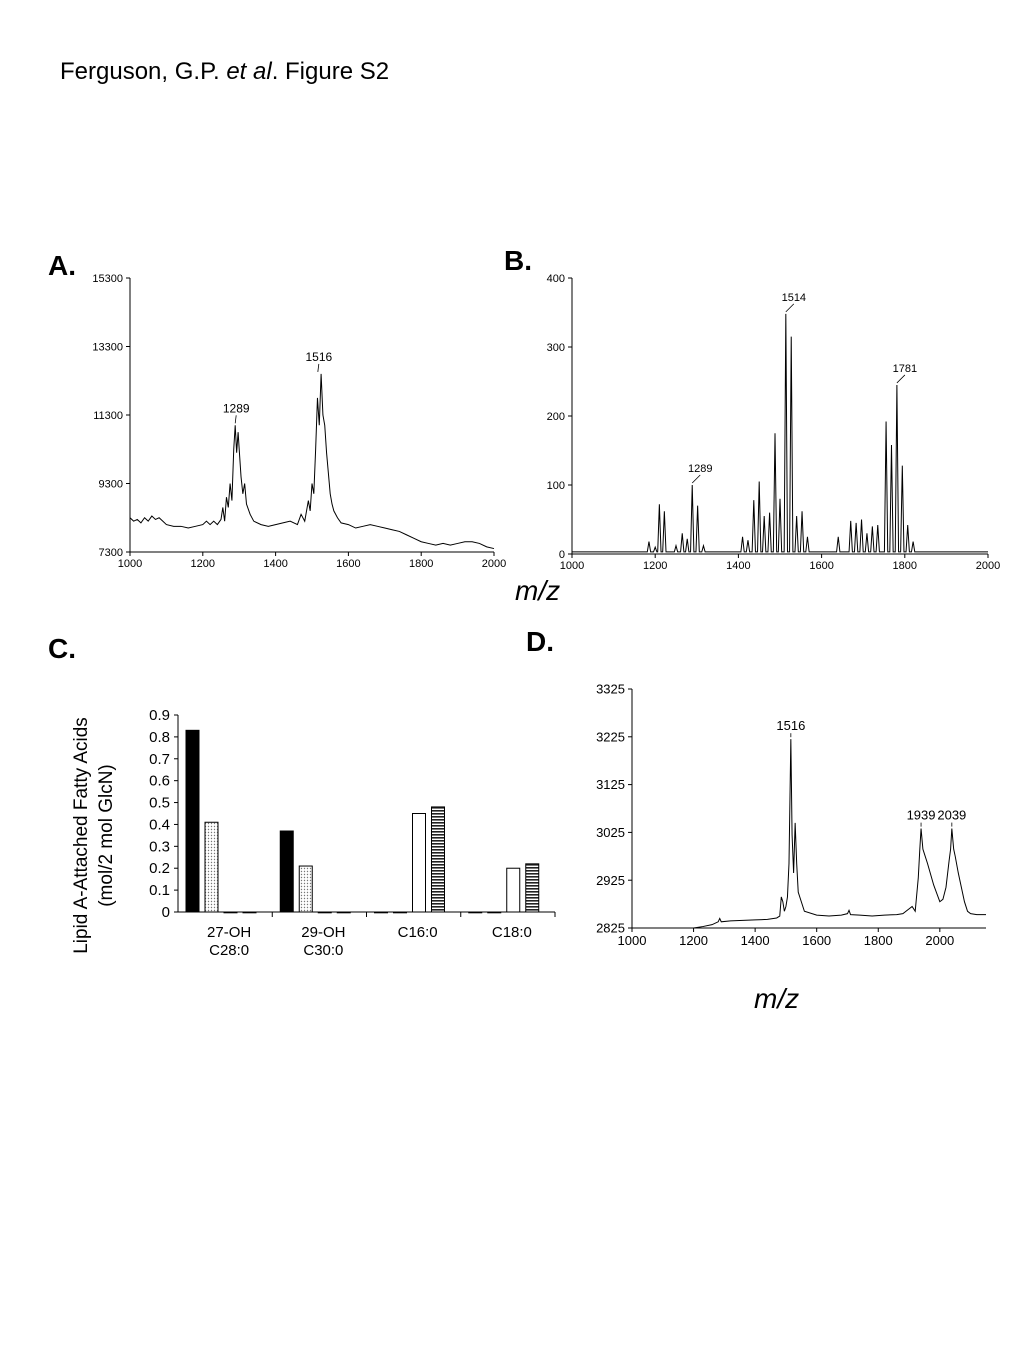 The height and width of the screenshot is (1365, 1024). I want to click on y-tick-label: 15300, so click(107, 279).